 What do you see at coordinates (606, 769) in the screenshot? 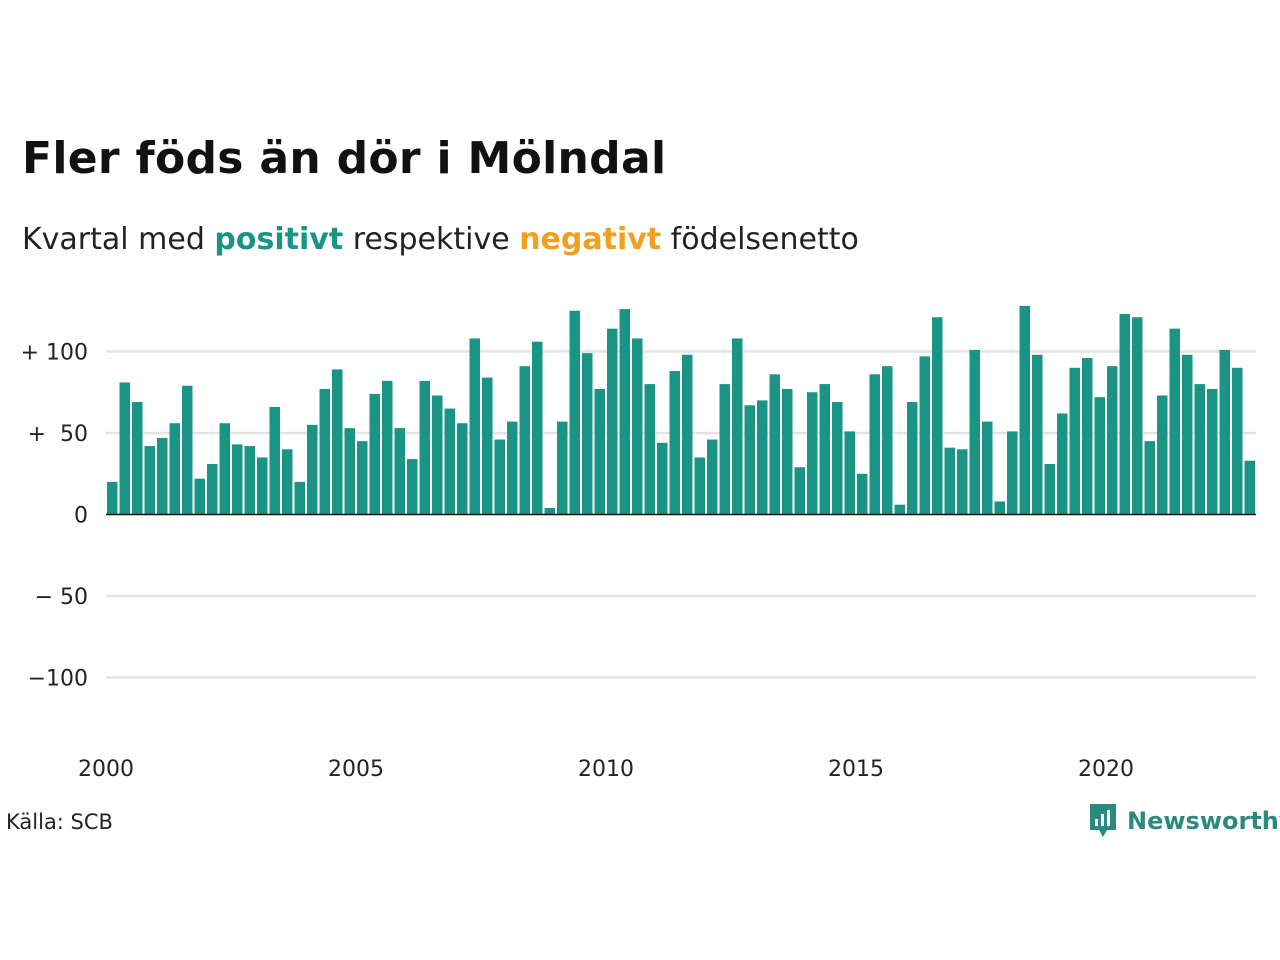
I see `x-tick-label: 2010` at bounding box center [606, 769].